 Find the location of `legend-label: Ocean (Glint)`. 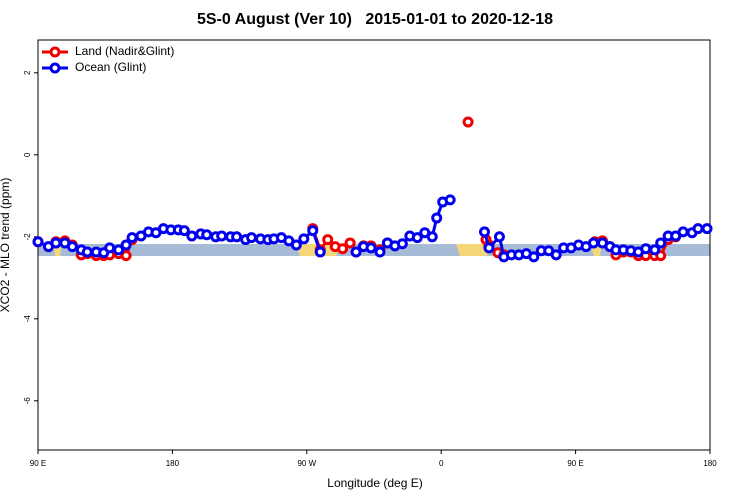

legend-label: Ocean (Glint) is located at coordinates (110, 67).